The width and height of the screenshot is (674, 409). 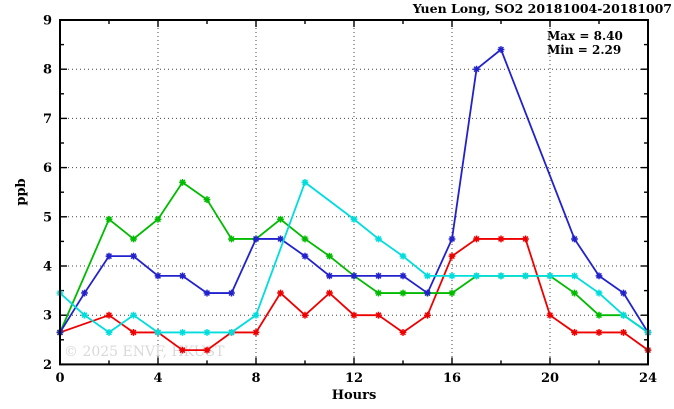 What do you see at coordinates (354, 395) in the screenshot?
I see `x-axis-label: Hours` at bounding box center [354, 395].